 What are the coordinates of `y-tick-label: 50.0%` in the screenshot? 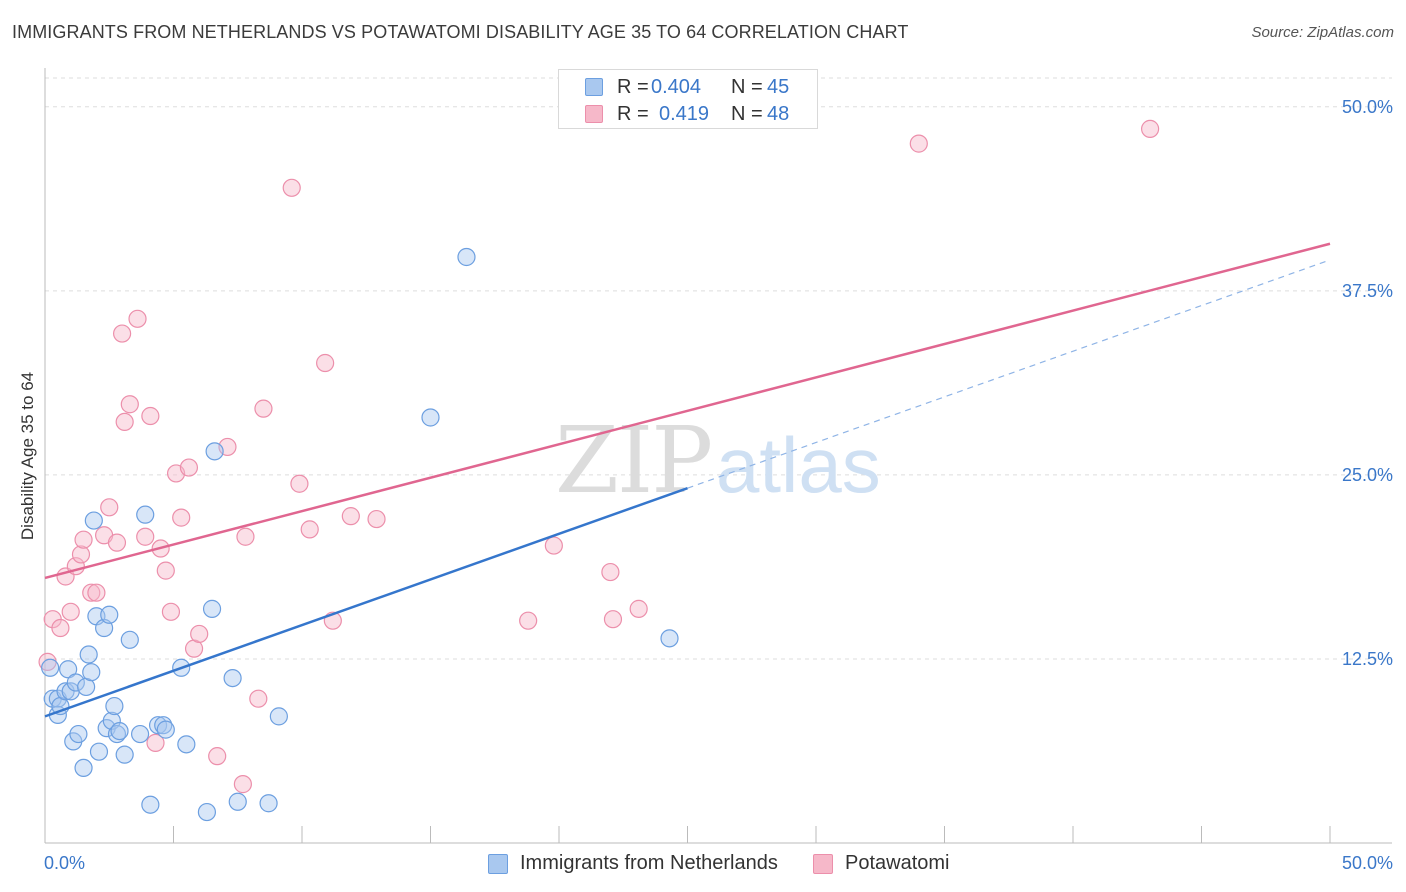 It's located at (1367, 107).